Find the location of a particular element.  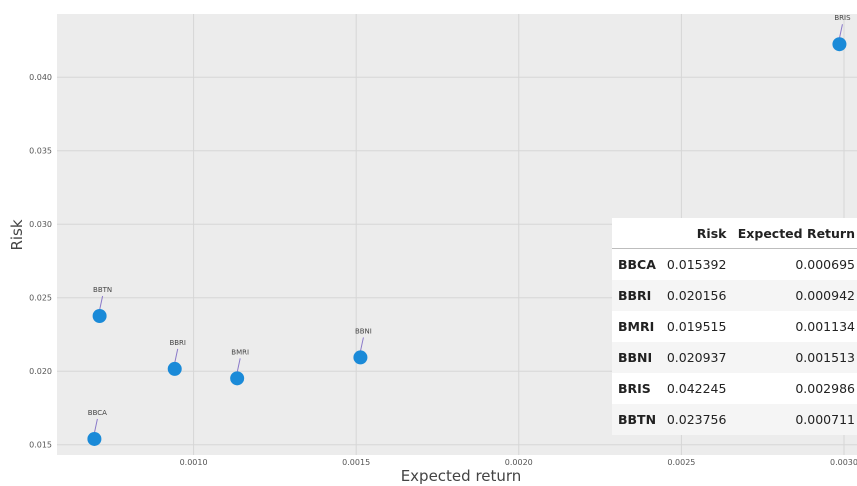

y-tick-label: 0.035 is located at coordinates (40, 151).